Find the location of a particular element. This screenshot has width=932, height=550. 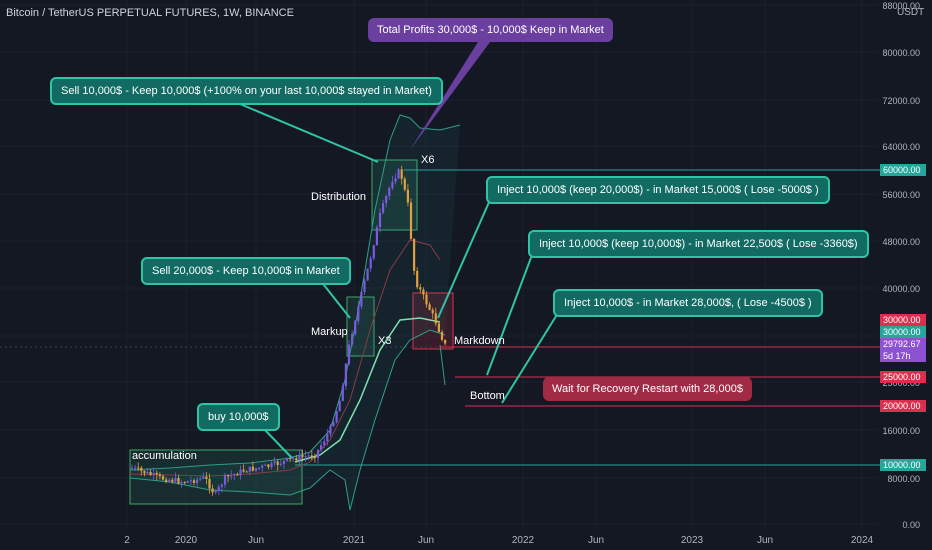

accumulation-zone is located at coordinates (216, 477).